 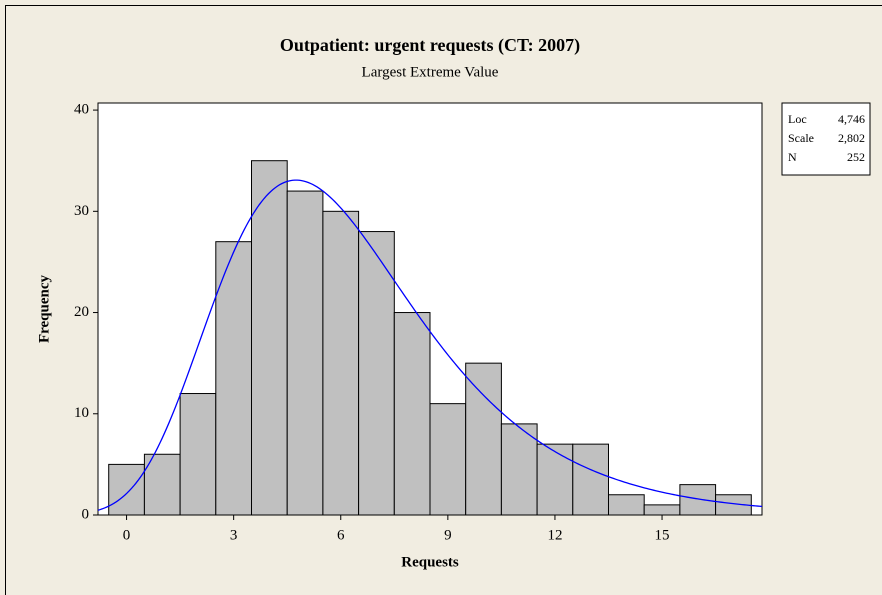 I want to click on x-axis-label: Requests, so click(x=430, y=562).